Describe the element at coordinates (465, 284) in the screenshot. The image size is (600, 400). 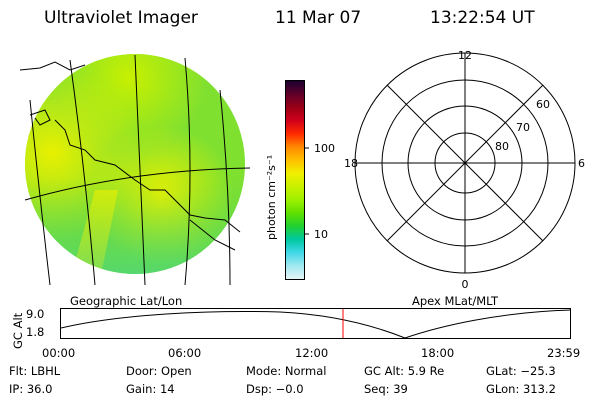
I see `mlt-label-0: 0` at that location.